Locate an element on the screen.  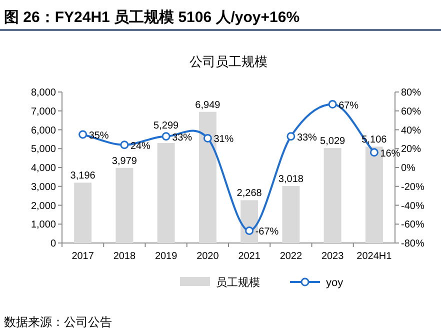
legend-label: 员工规模 is located at coordinates (238, 283).